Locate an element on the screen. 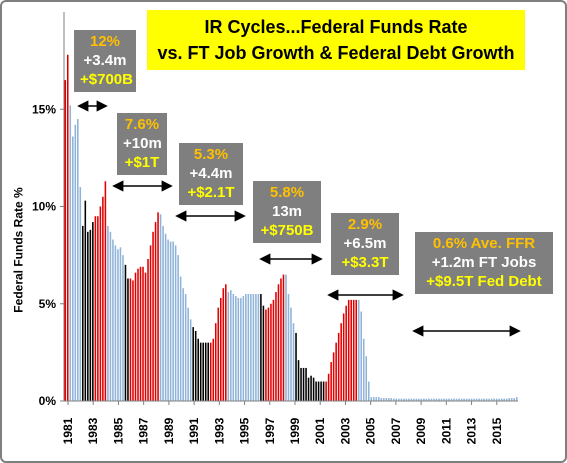 This screenshot has width=567, height=463. annotation-jobs: +4.4m is located at coordinates (211, 173).